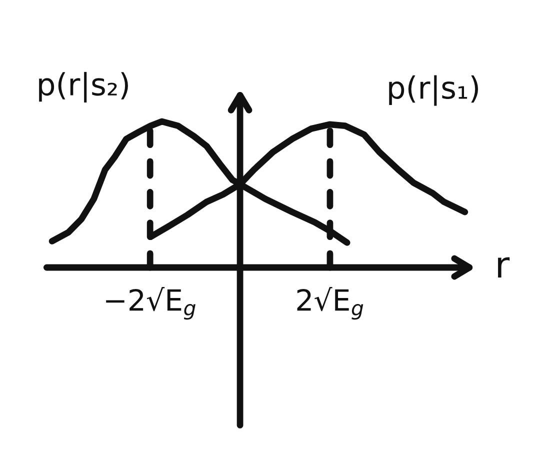 The width and height of the screenshot is (549, 449). I want to click on series-label: p(r|s₁), so click(433, 90).